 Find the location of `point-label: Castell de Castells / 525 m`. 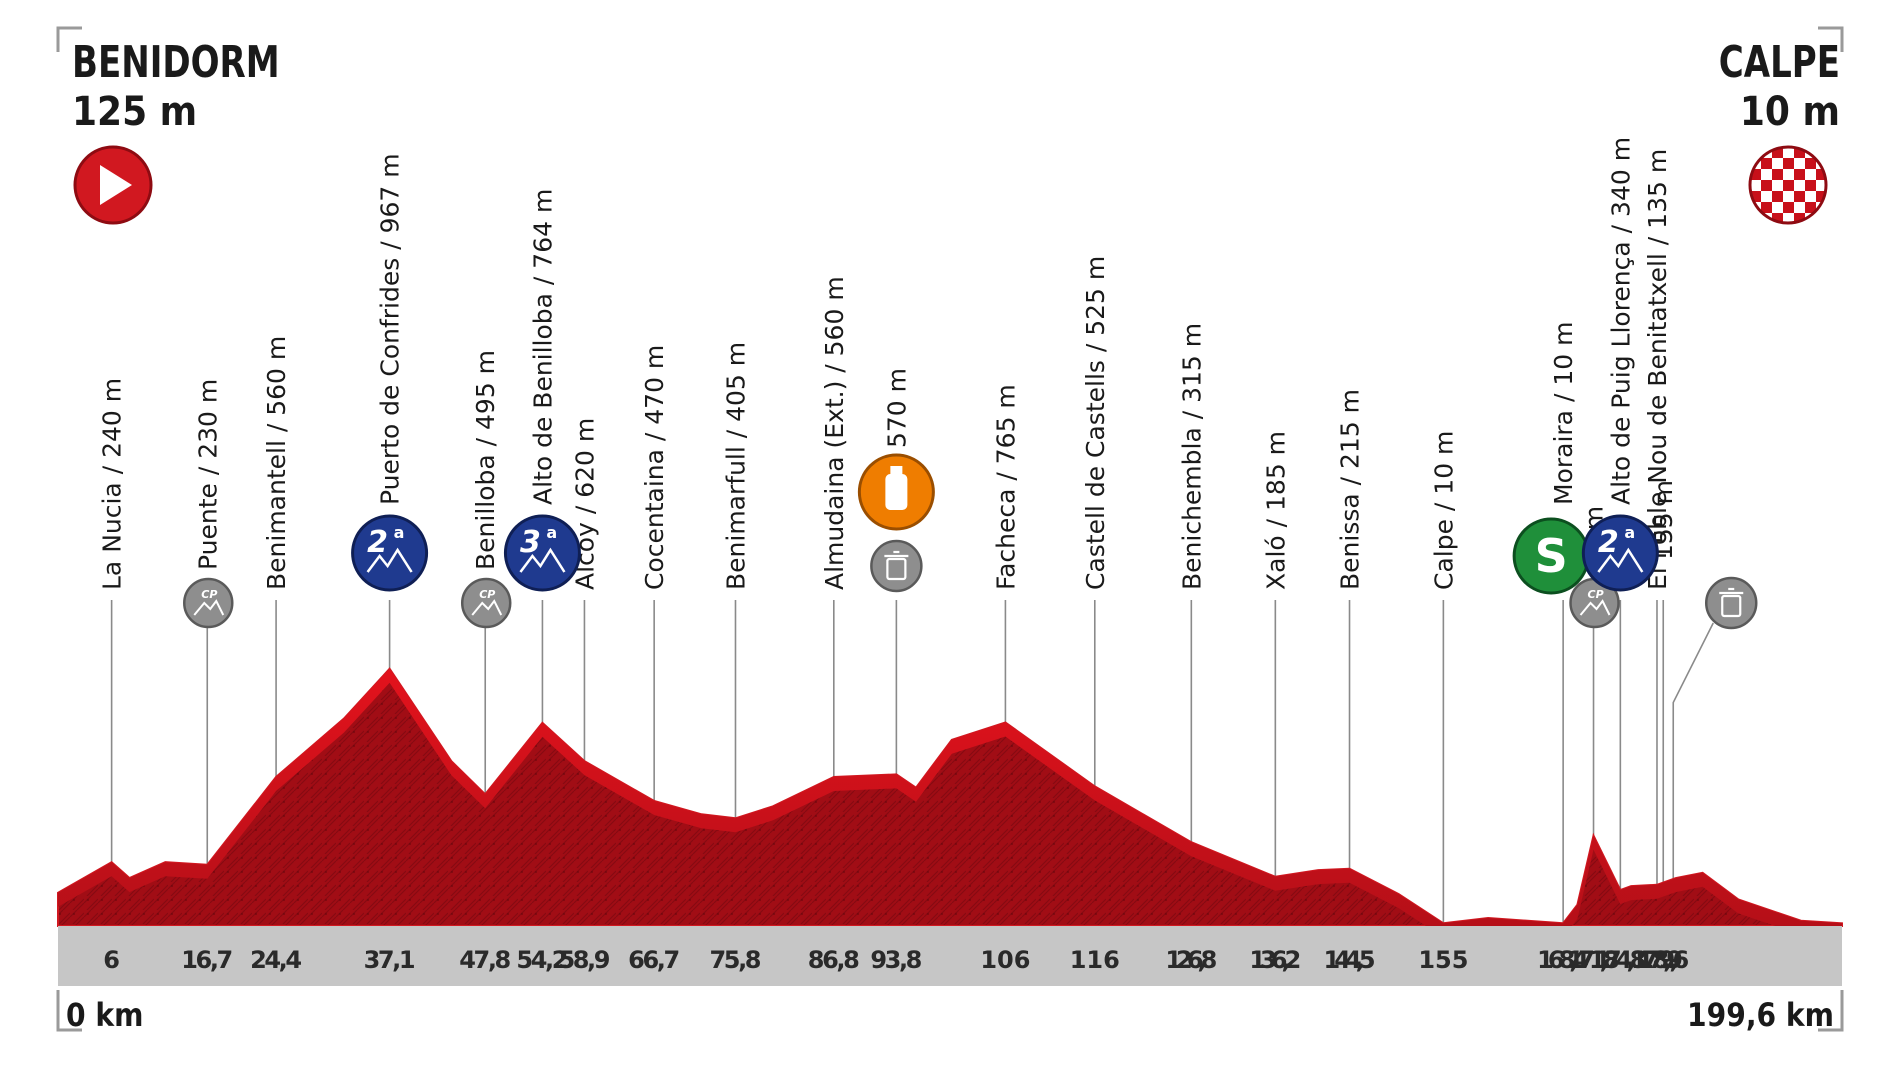

point-label: Castell de Castells / 525 m is located at coordinates (1095, 423).